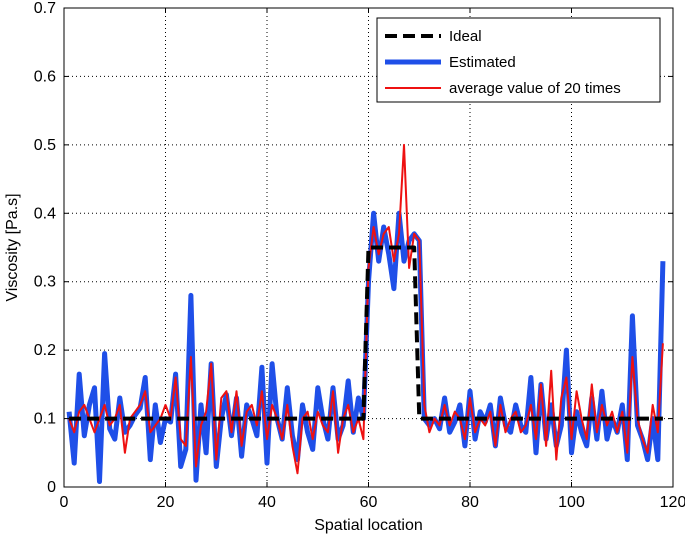  I want to click on y-axis-title: Viscosity [Pa.s], so click(12, 247).